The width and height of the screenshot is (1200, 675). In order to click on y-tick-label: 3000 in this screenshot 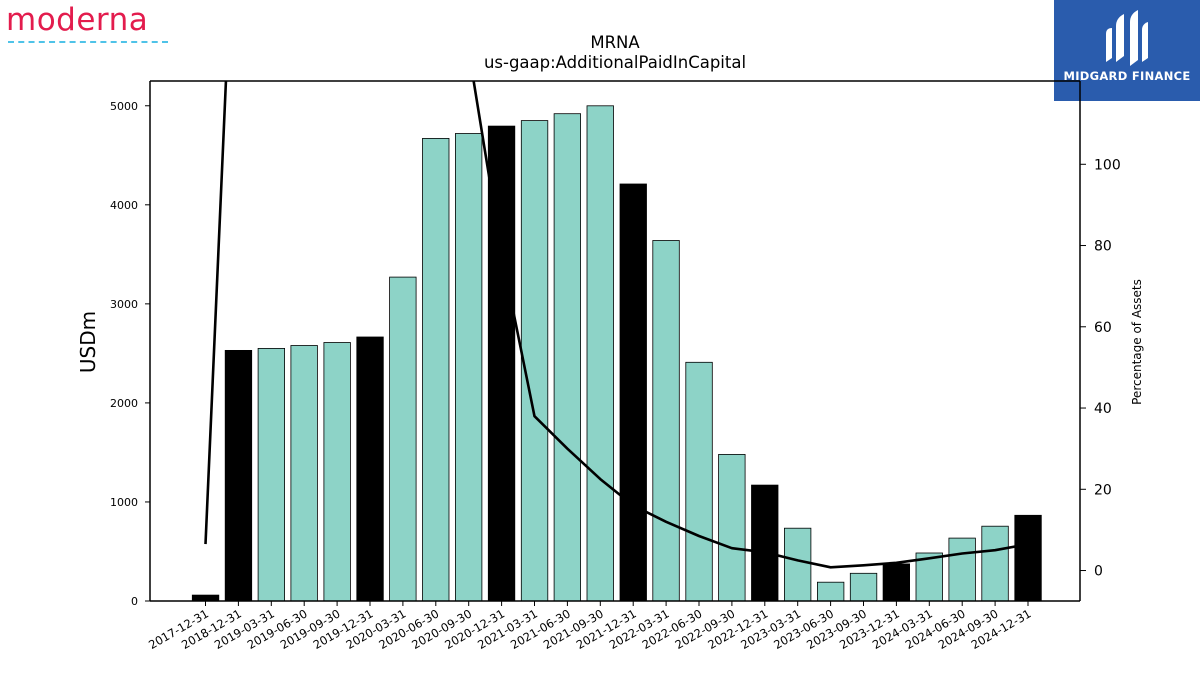, I will do `click(124, 304)`.